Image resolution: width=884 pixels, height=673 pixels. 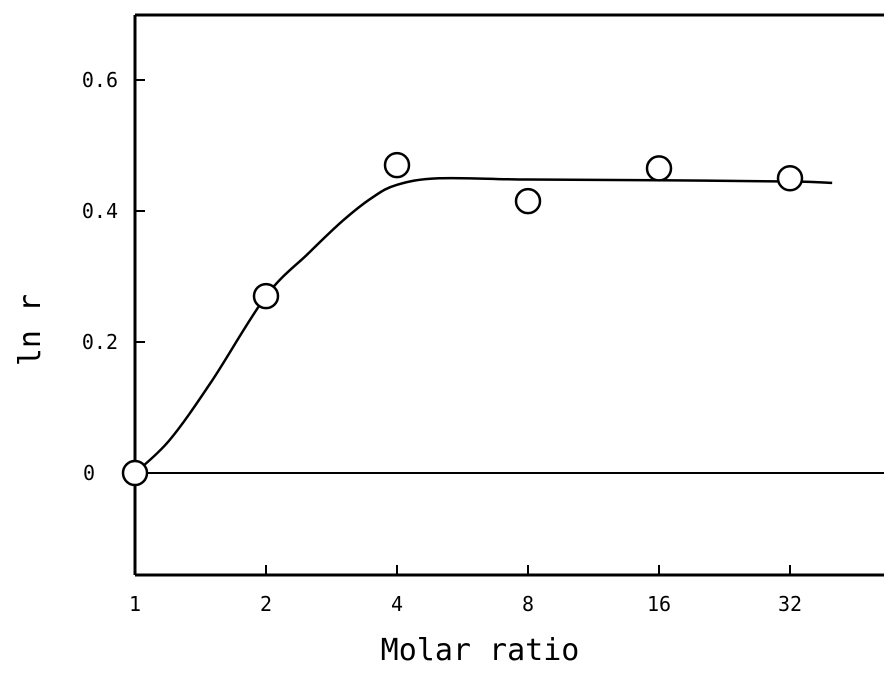 What do you see at coordinates (30, 330) in the screenshot?
I see `y-axis-title: ln r` at bounding box center [30, 330].